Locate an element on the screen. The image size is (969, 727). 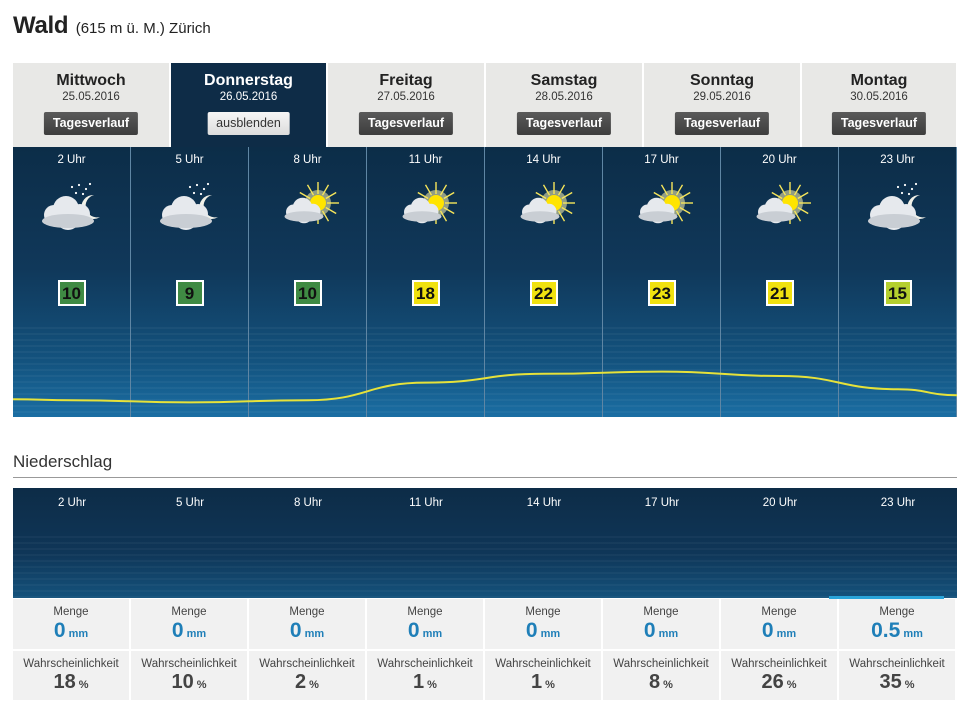
day-name: Donnerstag is located at coordinates (248, 80).